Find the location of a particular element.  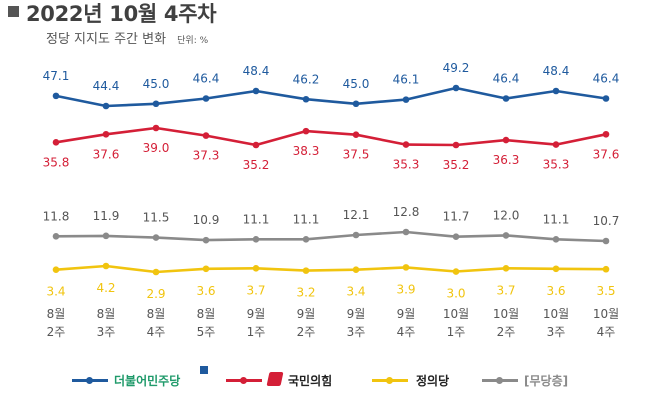

data-label-justice: 2.9 is located at coordinates (155, 294).